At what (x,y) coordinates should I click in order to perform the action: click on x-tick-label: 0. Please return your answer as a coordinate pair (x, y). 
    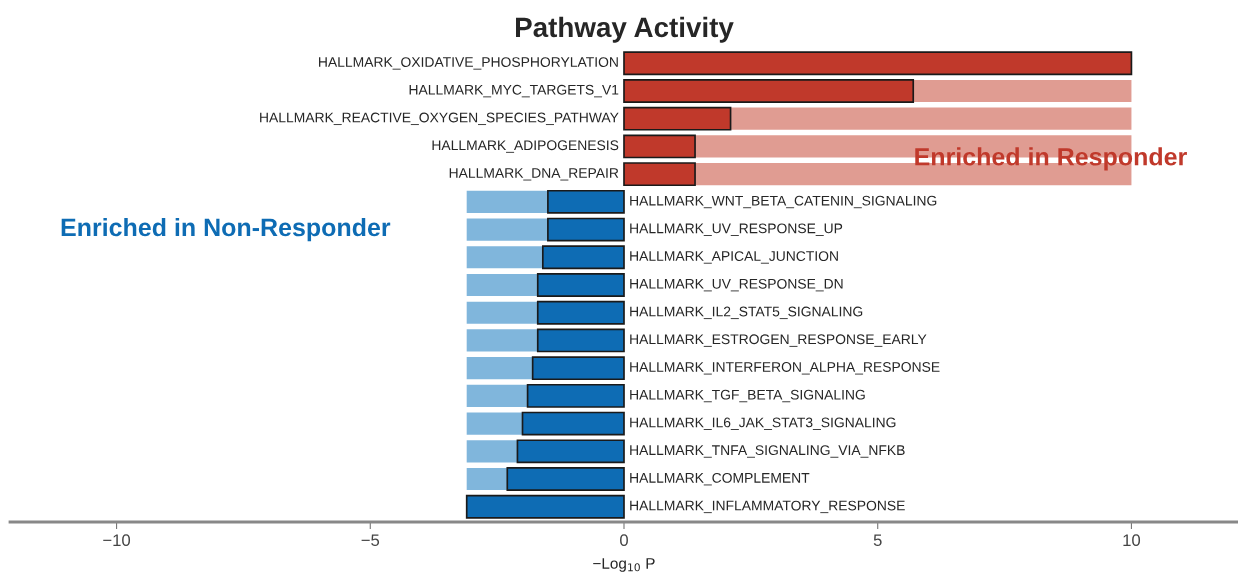
    Looking at the image, I should click on (624, 540).